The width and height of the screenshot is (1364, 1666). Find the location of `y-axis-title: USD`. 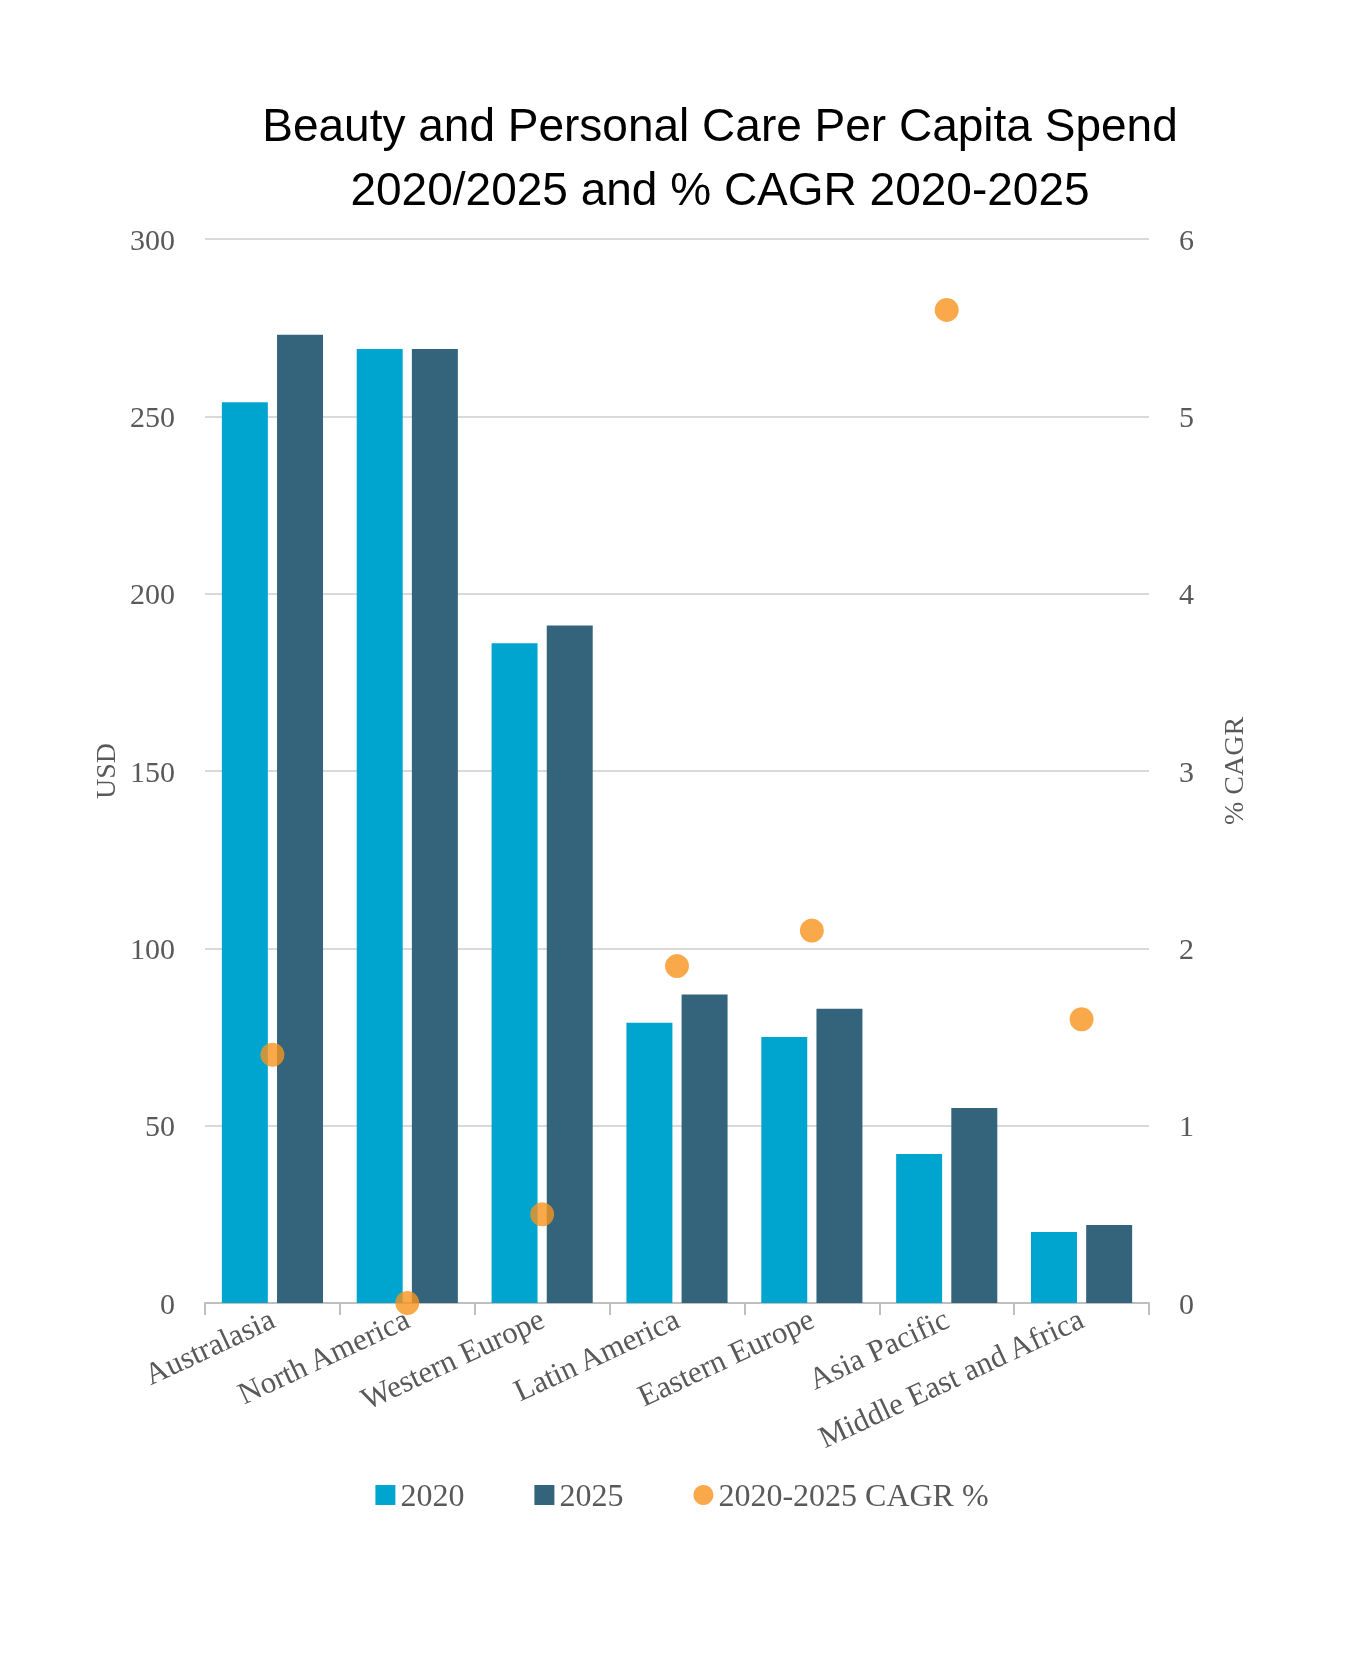

y-axis-title: USD is located at coordinates (105, 771).